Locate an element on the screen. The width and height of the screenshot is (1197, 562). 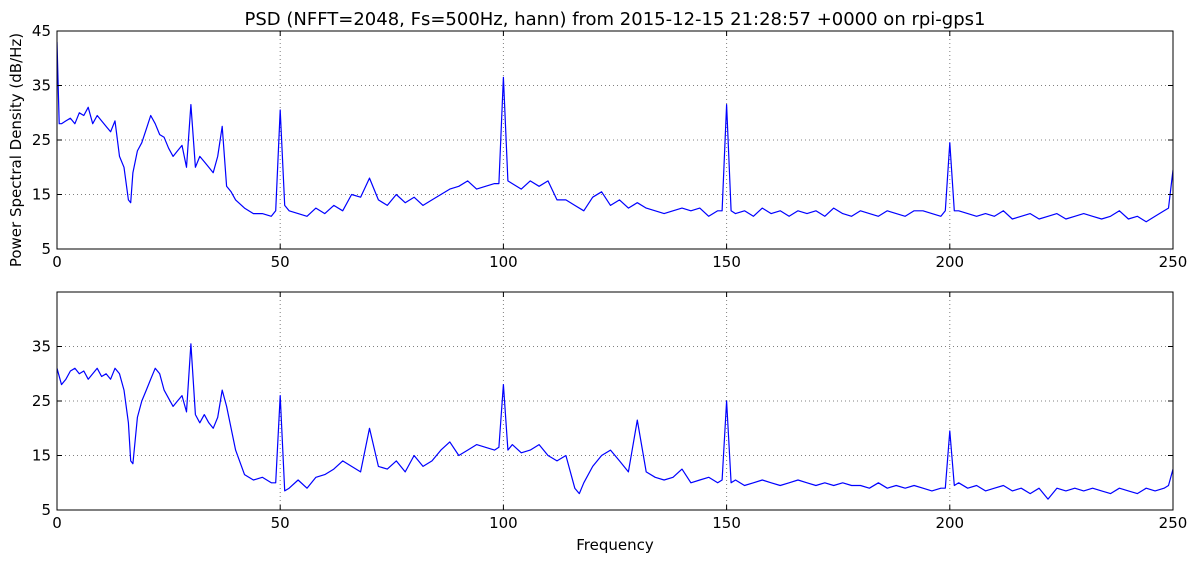
x-axis-label: Frequency is located at coordinates (615, 545).